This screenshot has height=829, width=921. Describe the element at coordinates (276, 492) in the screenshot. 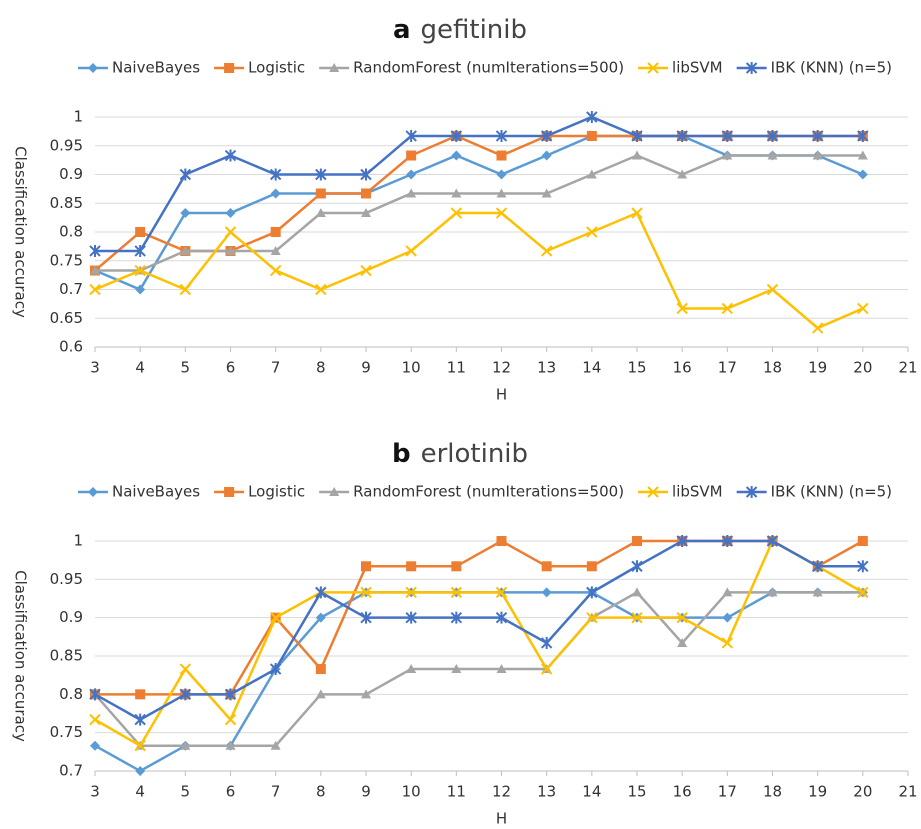

I see `legend-label: Logistic` at that location.